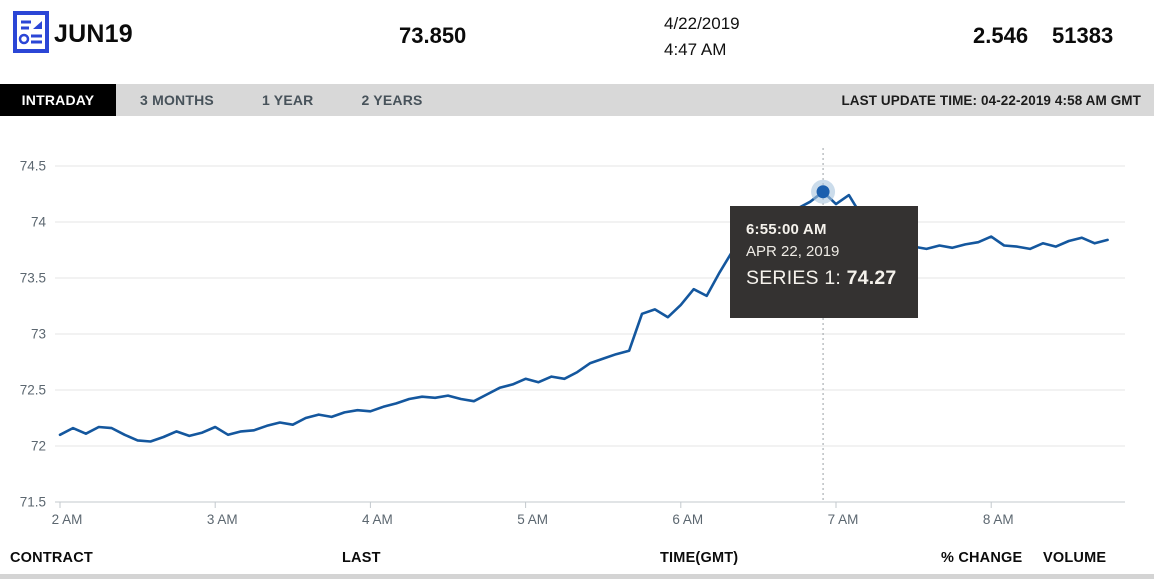 The image size is (1154, 588). What do you see at coordinates (577, 576) in the screenshot?
I see `bottom-divider` at bounding box center [577, 576].